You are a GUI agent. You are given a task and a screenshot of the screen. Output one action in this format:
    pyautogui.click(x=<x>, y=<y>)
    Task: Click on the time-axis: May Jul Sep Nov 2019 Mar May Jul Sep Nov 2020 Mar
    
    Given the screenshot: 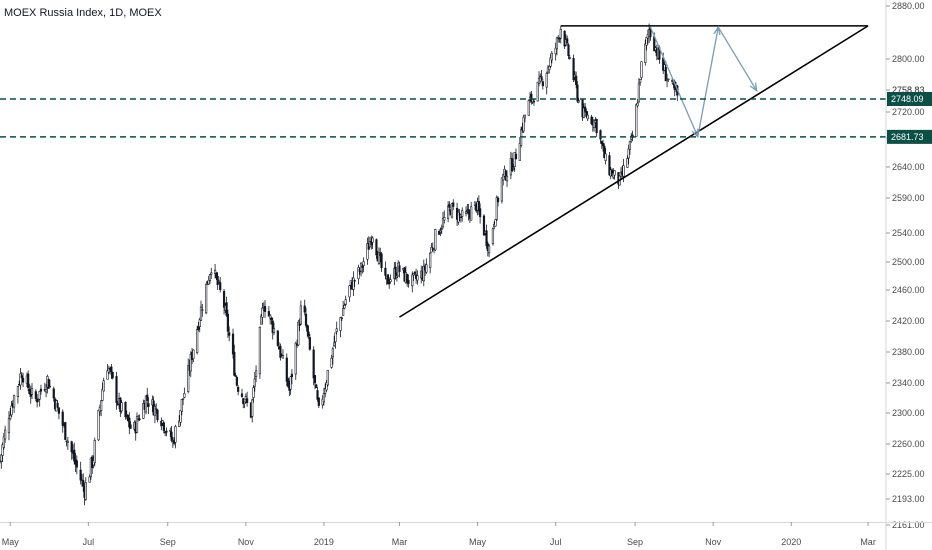 What is the action you would take?
    pyautogui.click(x=466, y=534)
    